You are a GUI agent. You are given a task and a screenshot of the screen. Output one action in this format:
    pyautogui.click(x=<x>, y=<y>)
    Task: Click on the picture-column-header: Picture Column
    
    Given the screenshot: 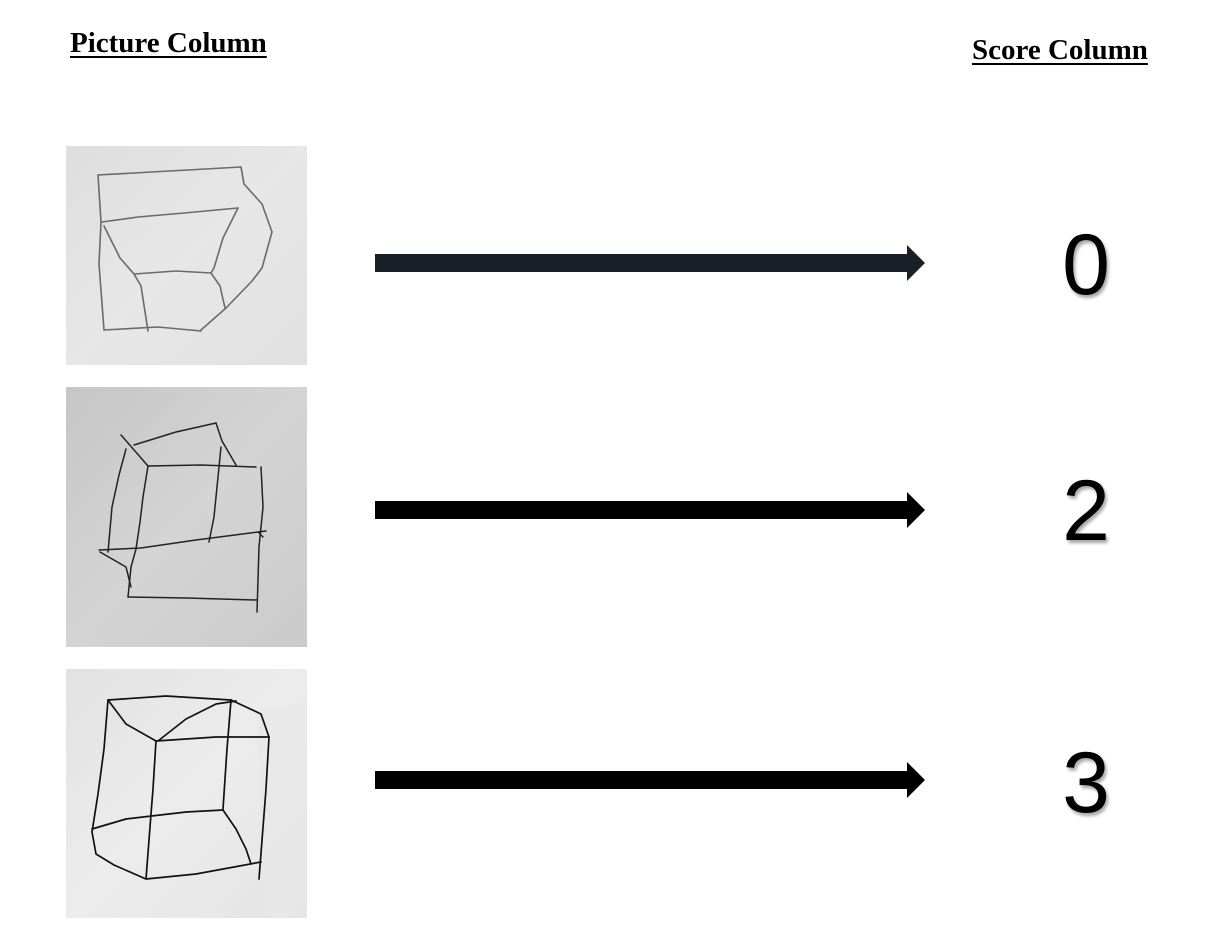 What is the action you would take?
    pyautogui.click(x=168, y=43)
    